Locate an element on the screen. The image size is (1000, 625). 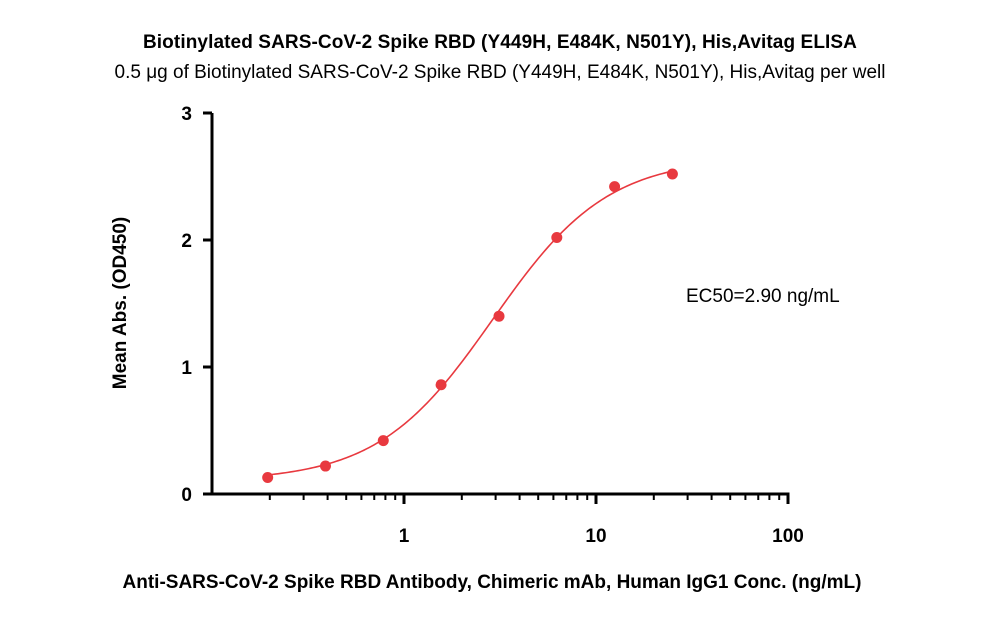
y-tick-label: 0 is located at coordinates (186, 495).